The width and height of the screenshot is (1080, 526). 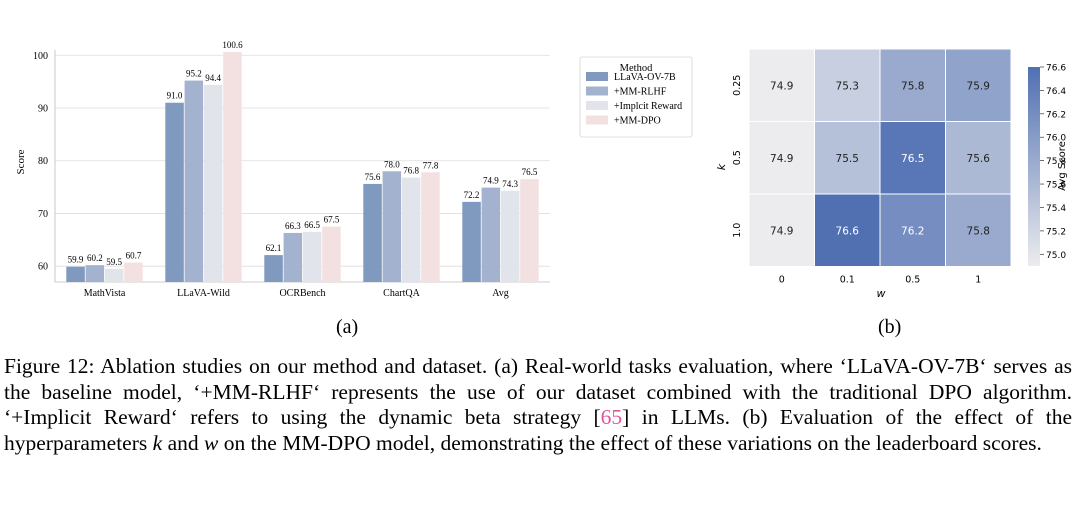 What do you see at coordinates (1056, 209) in the screenshot?
I see `colorbar-tick-label: 75.4` at bounding box center [1056, 209].